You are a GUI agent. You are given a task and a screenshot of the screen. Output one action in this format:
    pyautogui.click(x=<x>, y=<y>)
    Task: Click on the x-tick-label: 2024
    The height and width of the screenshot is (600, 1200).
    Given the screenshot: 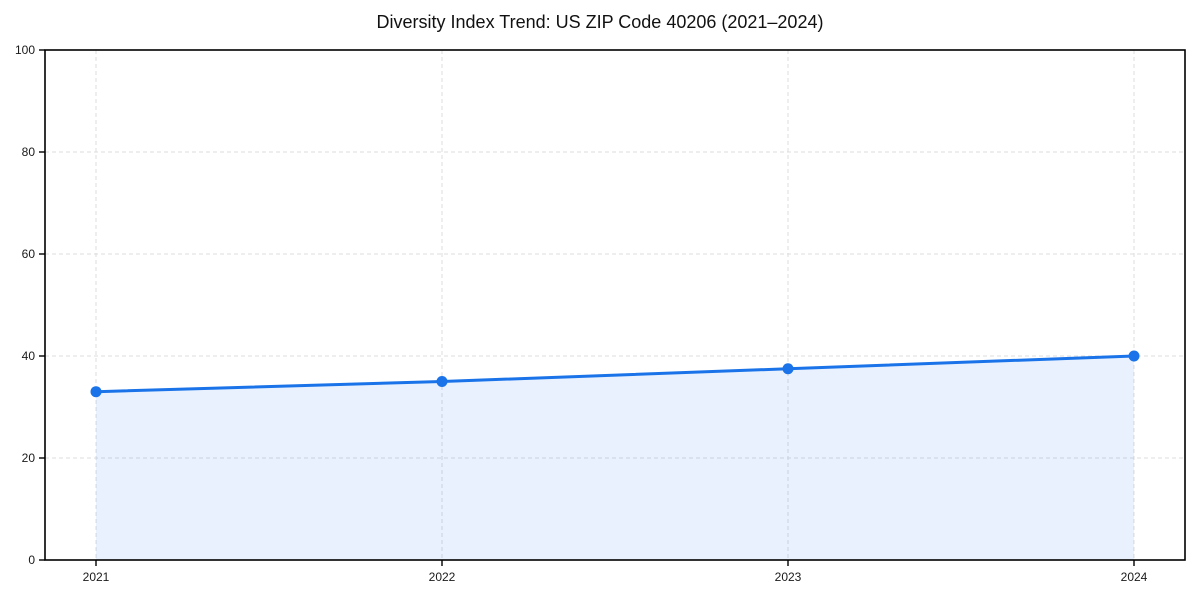 What is the action you would take?
    pyautogui.click(x=1134, y=577)
    